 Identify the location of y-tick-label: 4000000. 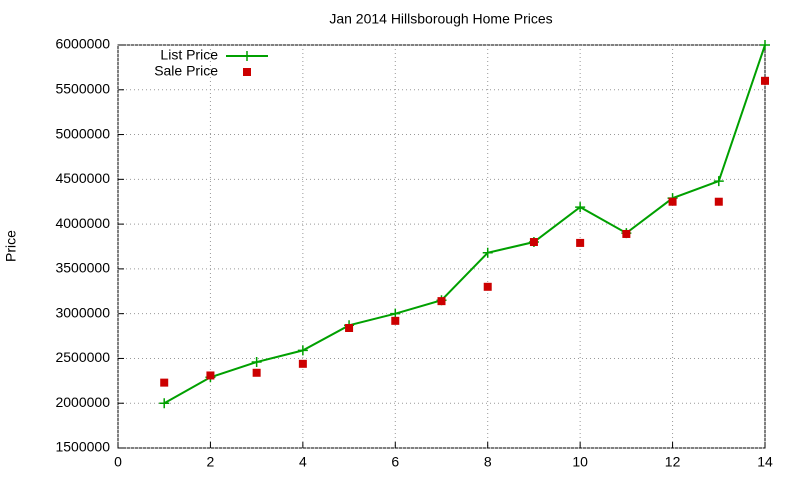
(82, 223).